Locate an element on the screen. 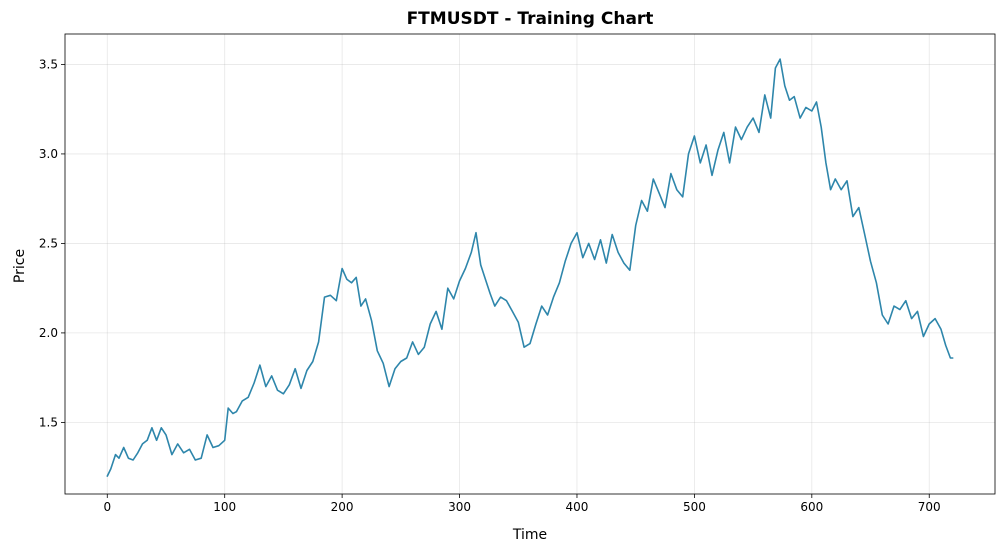 The image size is (1005, 552). x-tick-label: 0 is located at coordinates (107, 507).